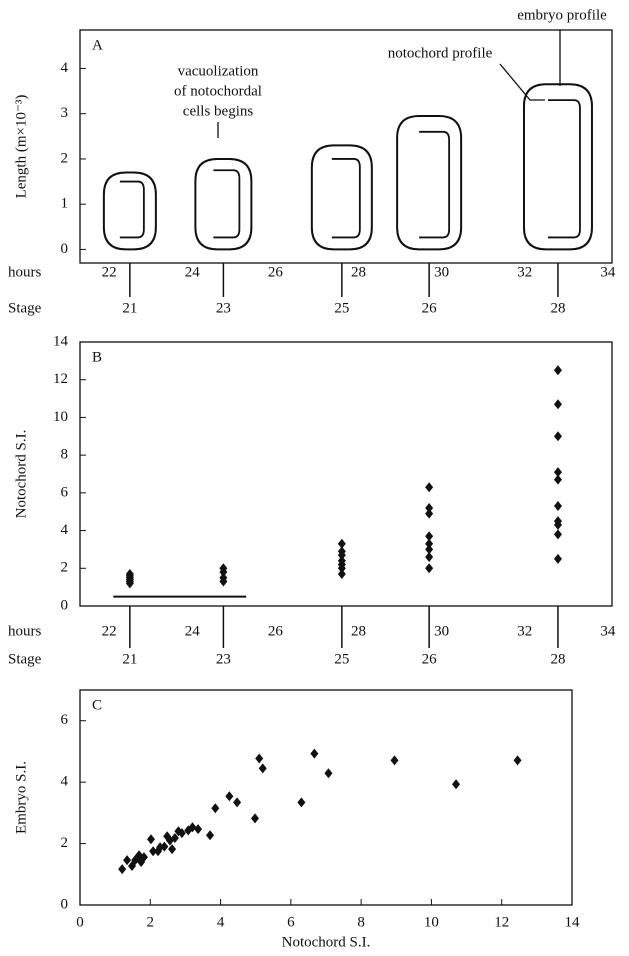 Image resolution: width=629 pixels, height=956 pixels. What do you see at coordinates (441, 631) in the screenshot?
I see `x-tick-label: 30` at bounding box center [441, 631].